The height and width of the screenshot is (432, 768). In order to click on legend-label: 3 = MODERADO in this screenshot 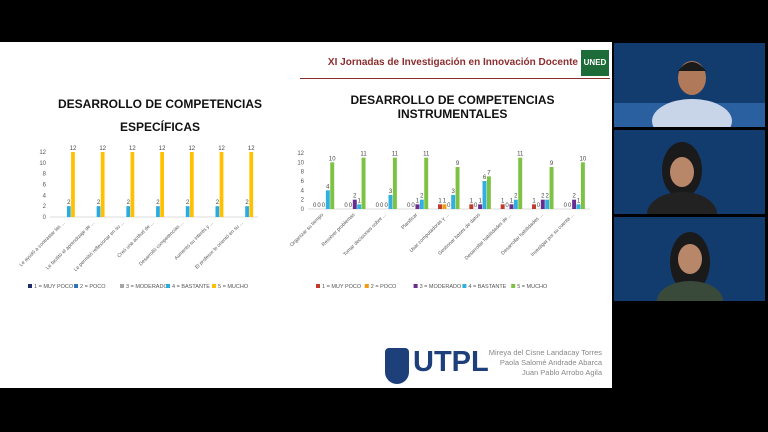, I will do `click(147, 287)`.